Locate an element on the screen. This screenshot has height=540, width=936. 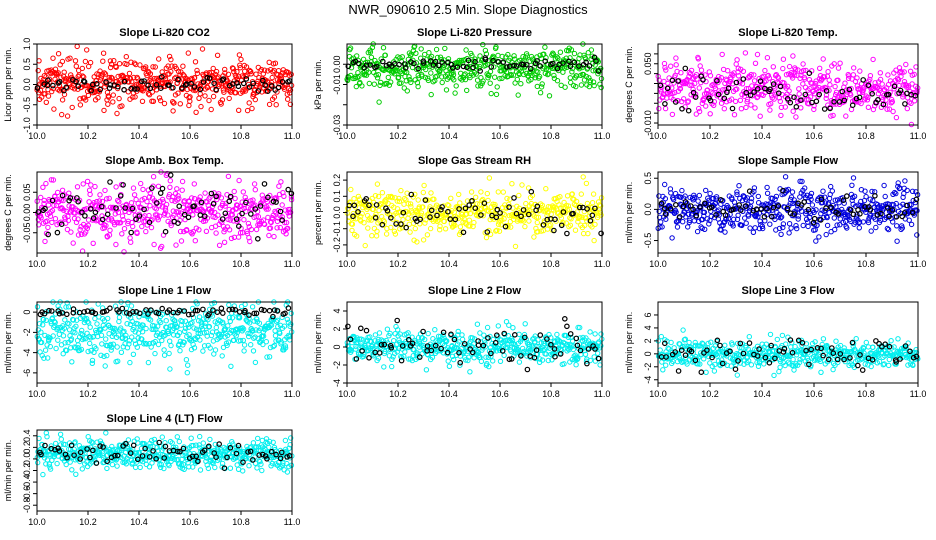
y-tick-label: -2 is located at coordinates (27, 332).